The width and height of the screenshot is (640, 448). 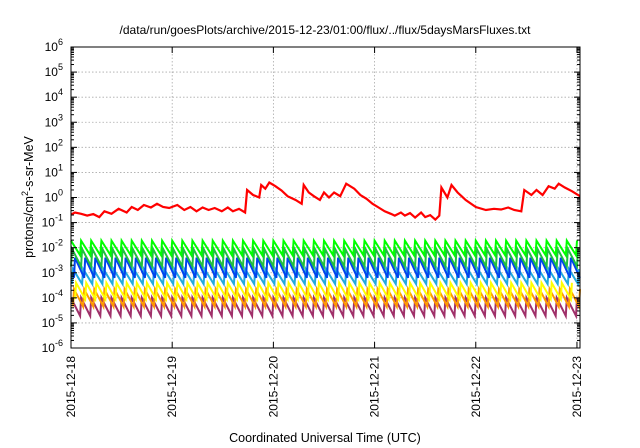 What do you see at coordinates (60, 67) in the screenshot?
I see `y-tick-label-exponent: 5` at bounding box center [60, 67].